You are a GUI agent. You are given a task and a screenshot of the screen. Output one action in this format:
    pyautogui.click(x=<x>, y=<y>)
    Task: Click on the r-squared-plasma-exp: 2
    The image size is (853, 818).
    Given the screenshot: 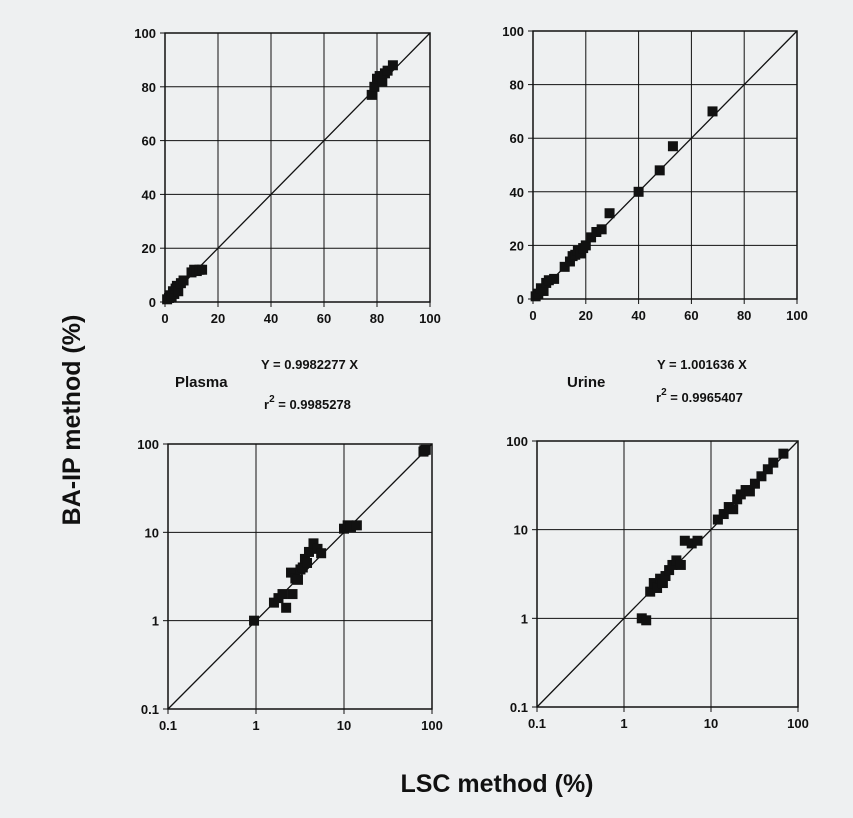 What is the action you would take?
    pyautogui.click(x=272, y=399)
    